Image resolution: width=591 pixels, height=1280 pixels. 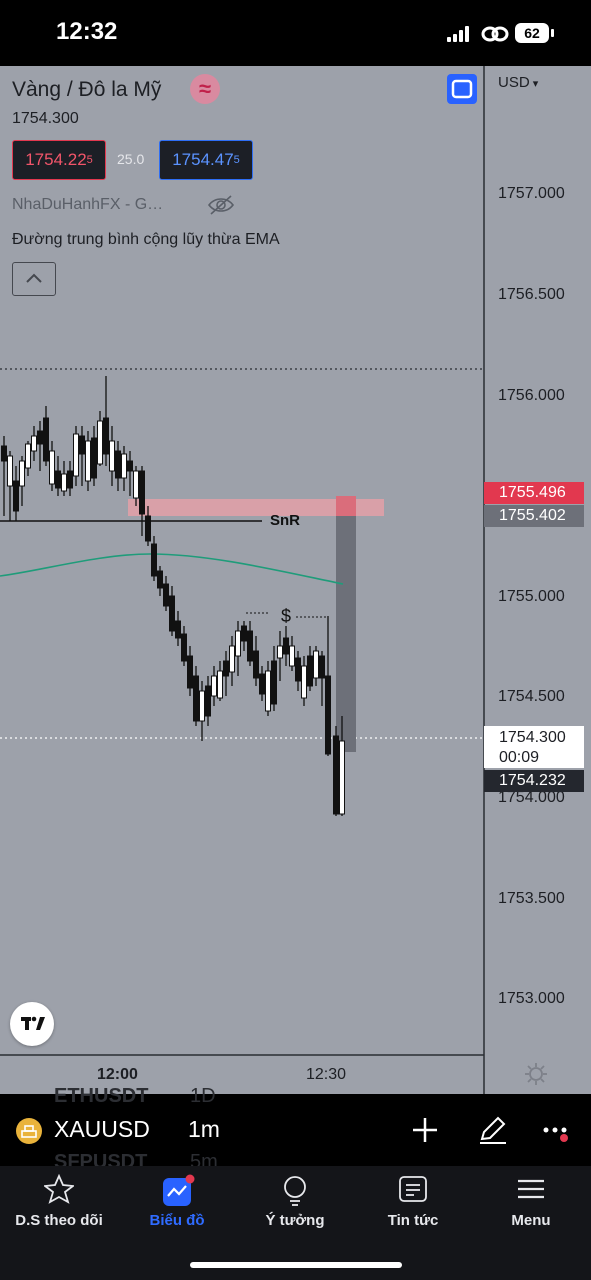 What do you see at coordinates (205, 89) in the screenshot?
I see `exchange-logo-icon: ≈` at bounding box center [205, 89].